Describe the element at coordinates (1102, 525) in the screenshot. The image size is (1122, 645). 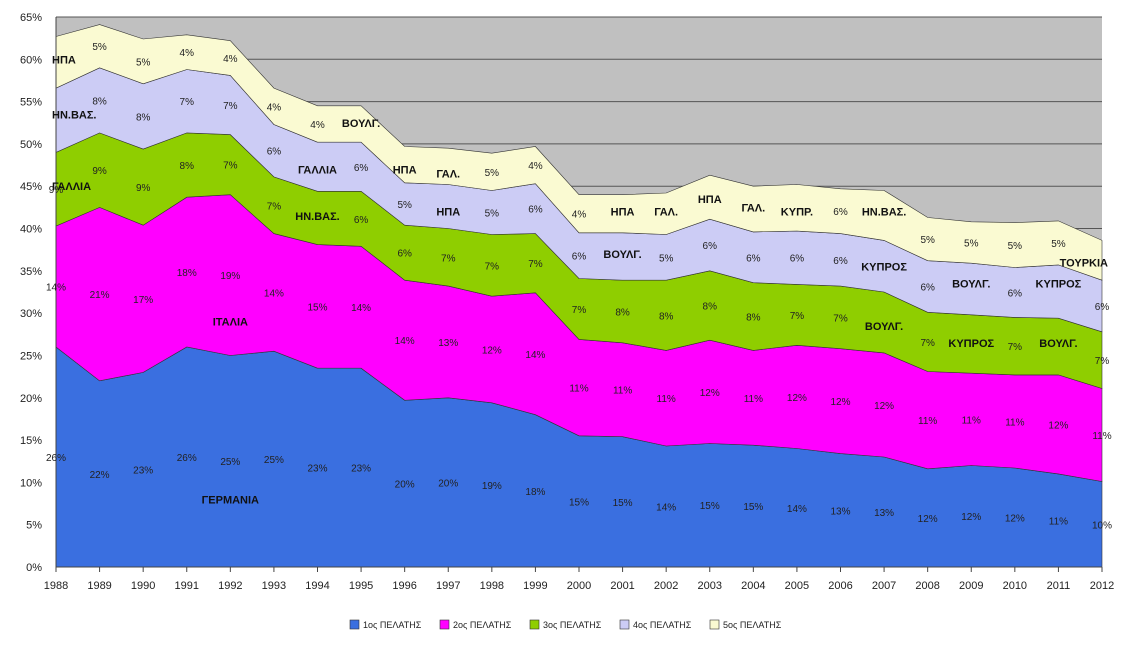
I see `data-label: 10%` at that location.